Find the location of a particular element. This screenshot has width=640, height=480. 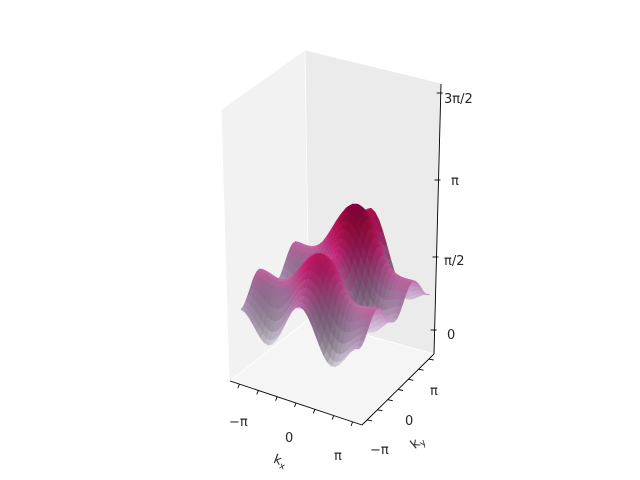

y-axis-label: ky is located at coordinates (418, 443).